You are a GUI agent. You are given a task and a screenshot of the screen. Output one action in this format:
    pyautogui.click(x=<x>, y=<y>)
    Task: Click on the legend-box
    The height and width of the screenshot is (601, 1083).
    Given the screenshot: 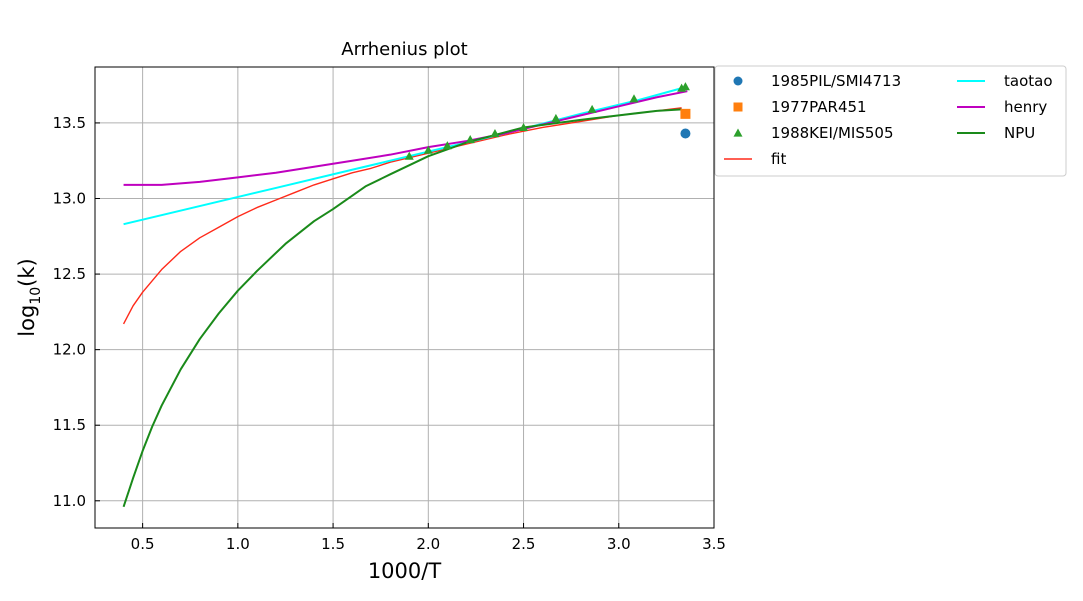 What is the action you would take?
    pyautogui.click(x=890, y=121)
    